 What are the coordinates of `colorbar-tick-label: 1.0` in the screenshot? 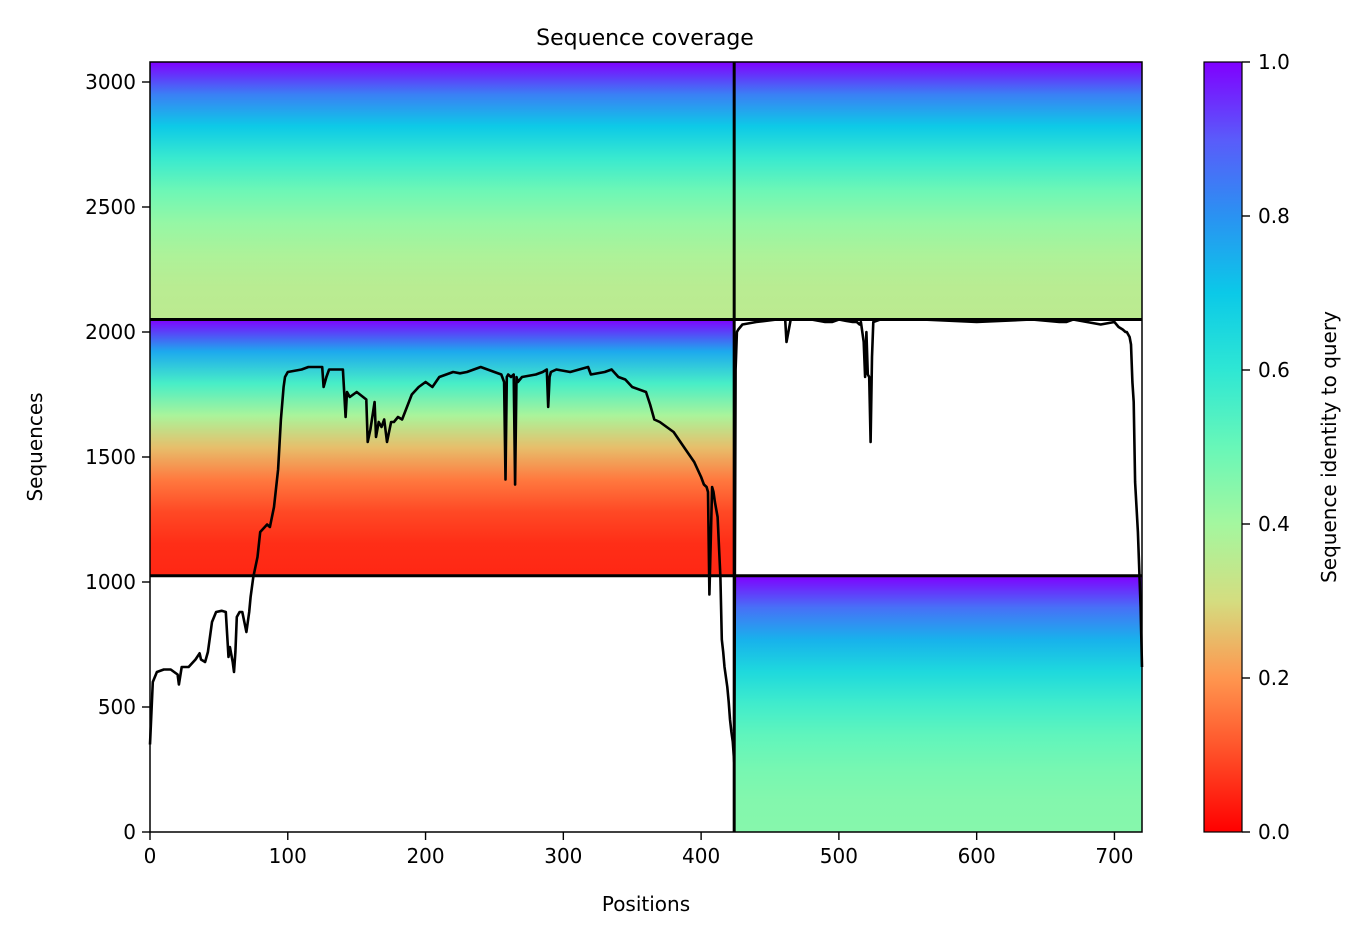 It's located at (1274, 62).